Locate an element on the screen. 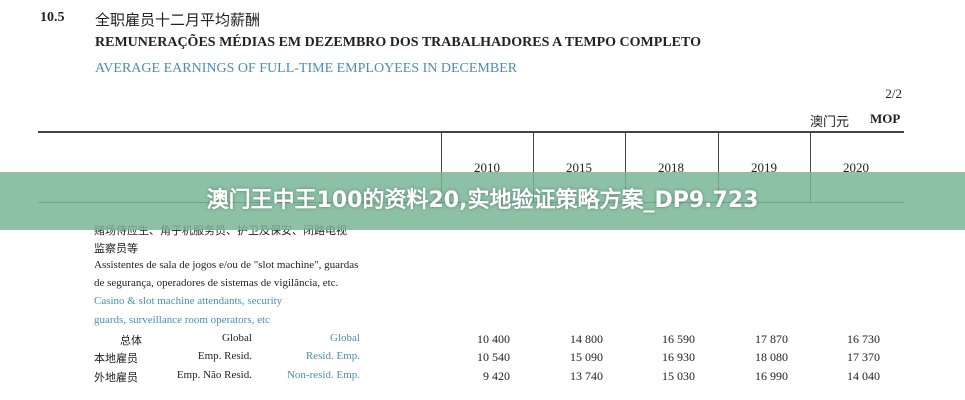  title-zh: 全职雇员十二月平均薪酬 is located at coordinates (178, 21).